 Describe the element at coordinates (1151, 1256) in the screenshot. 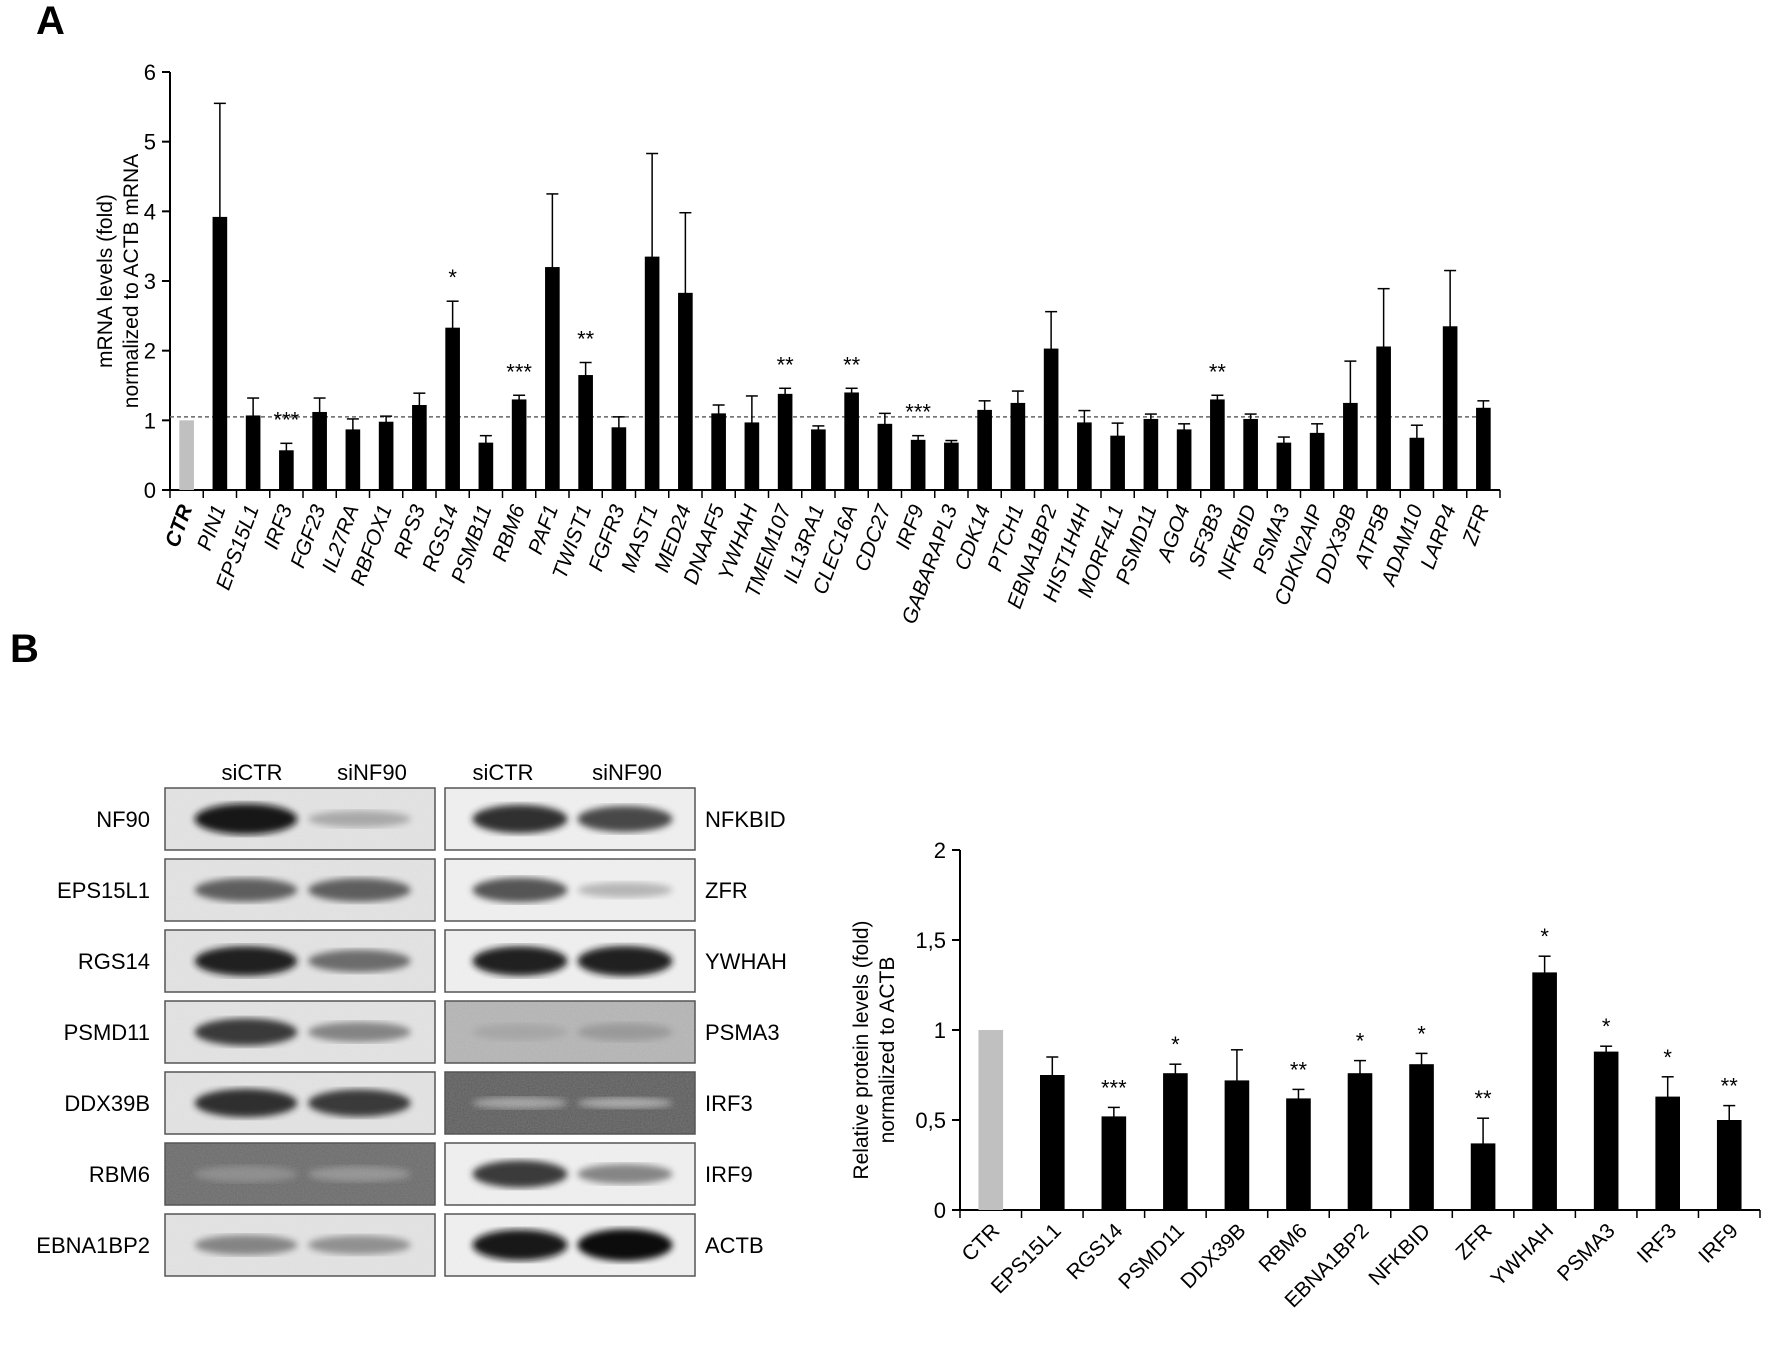

I see `x-label-psmd11: PSMD11` at that location.